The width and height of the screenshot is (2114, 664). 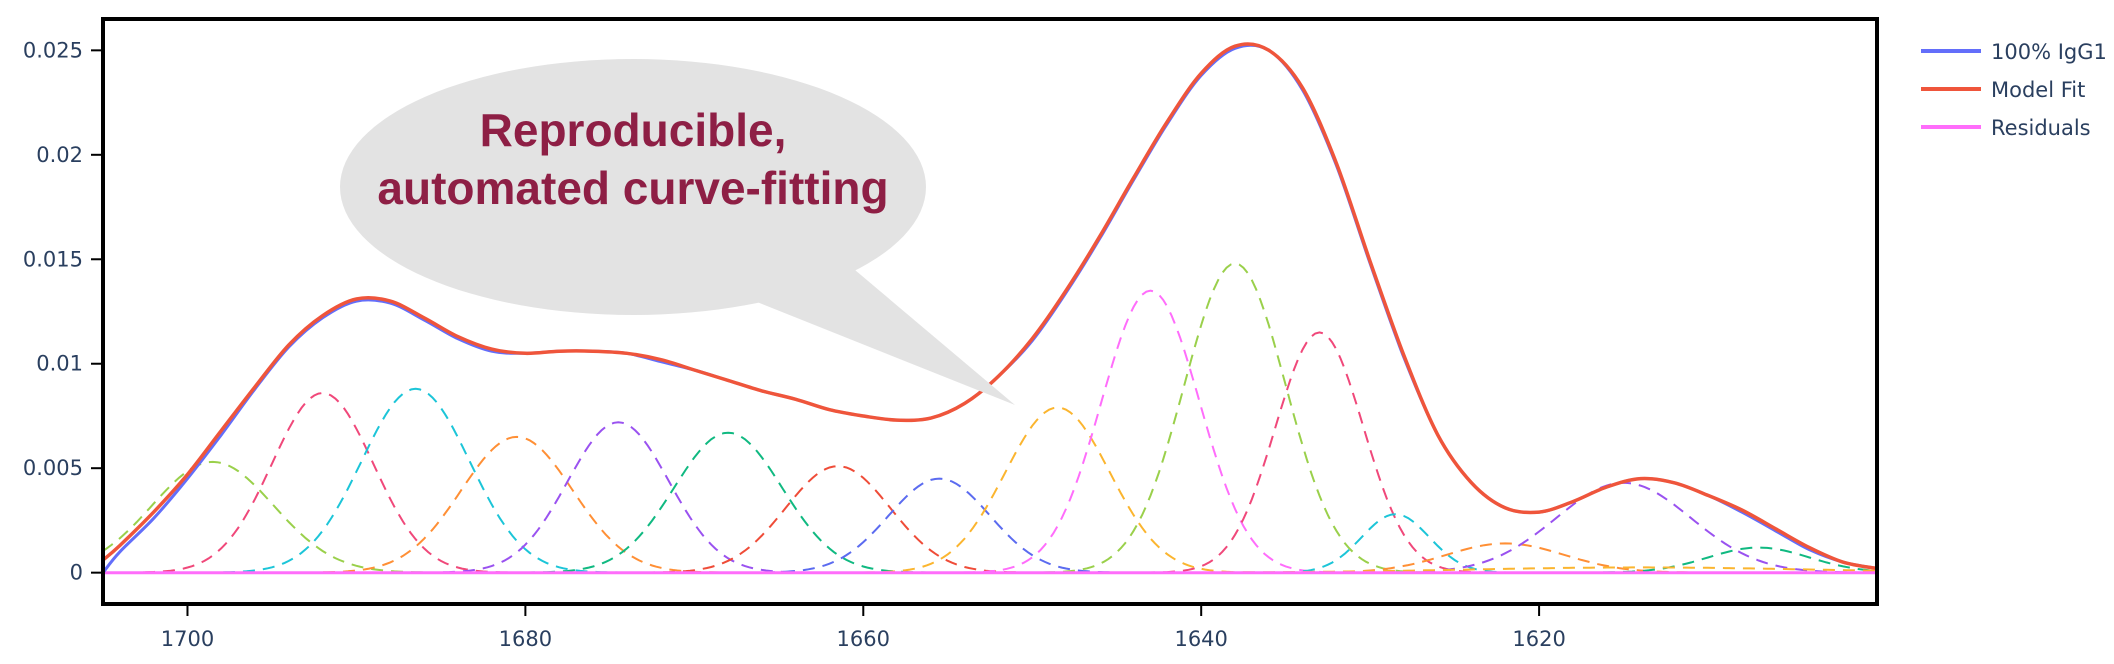 What do you see at coordinates (1538, 639) in the screenshot?
I see `x-tick-label: 1620` at bounding box center [1538, 639].